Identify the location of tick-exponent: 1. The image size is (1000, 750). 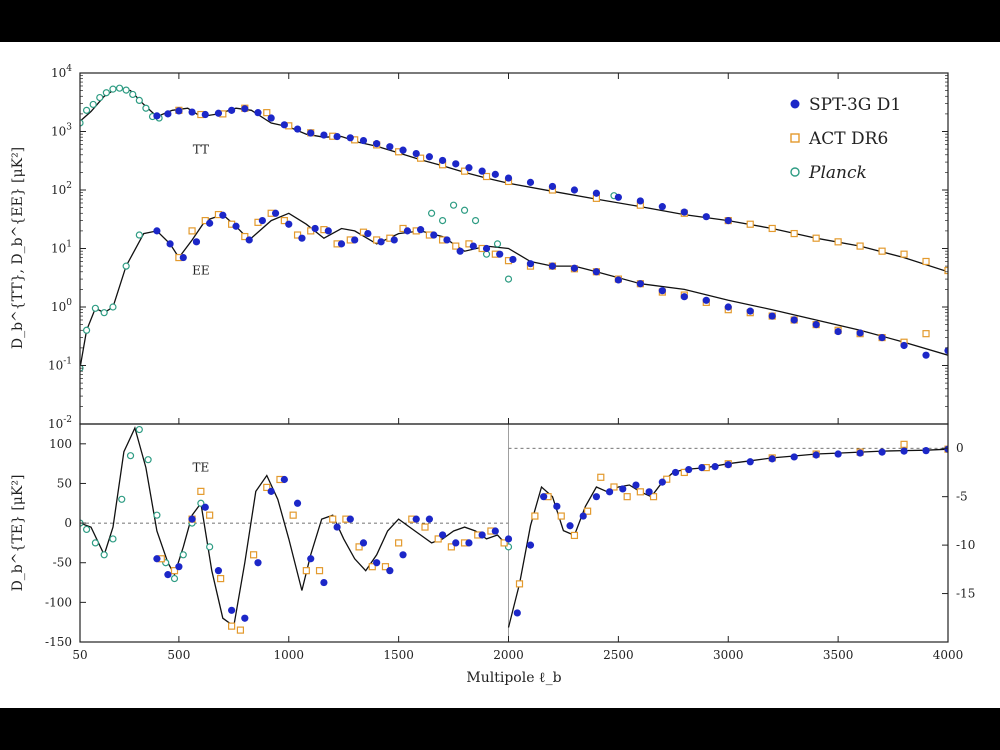
(69, 245).